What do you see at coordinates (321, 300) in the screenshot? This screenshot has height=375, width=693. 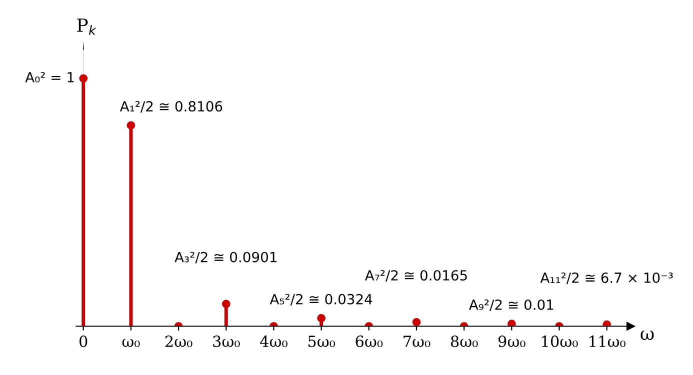 I see `annotation: A₅²/2 ≅ 0.0324` at bounding box center [321, 300].